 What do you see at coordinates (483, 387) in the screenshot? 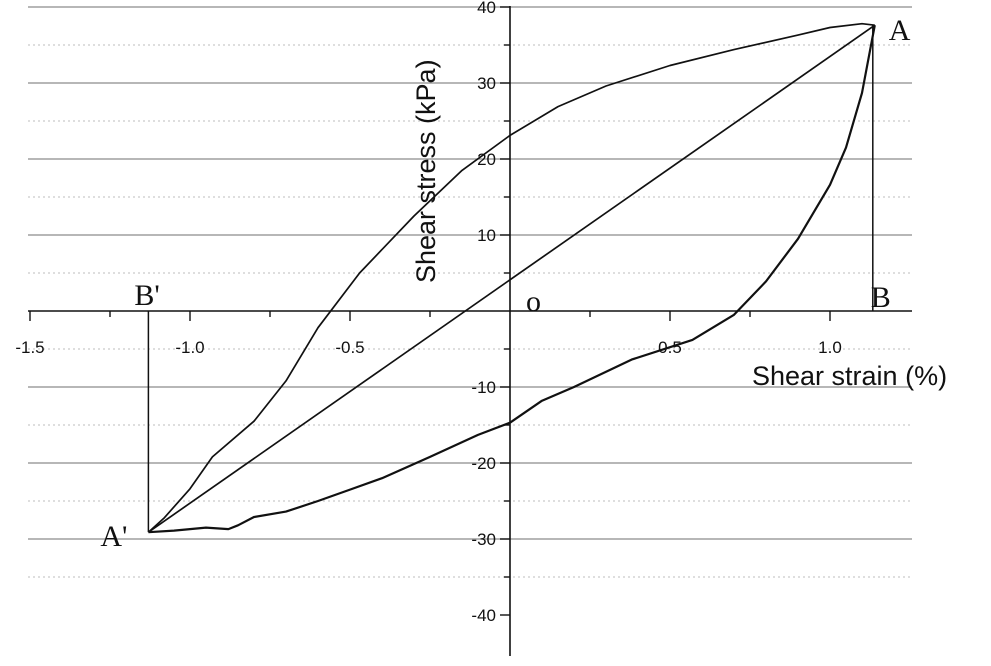
I see `y-tick-label: -10` at bounding box center [483, 387].